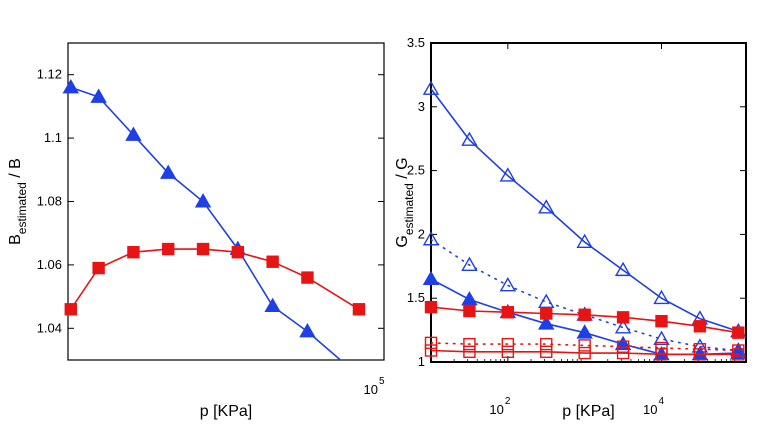 The width and height of the screenshot is (763, 429). What do you see at coordinates (421, 106) in the screenshot?
I see `y-tick-label: 3` at bounding box center [421, 106].